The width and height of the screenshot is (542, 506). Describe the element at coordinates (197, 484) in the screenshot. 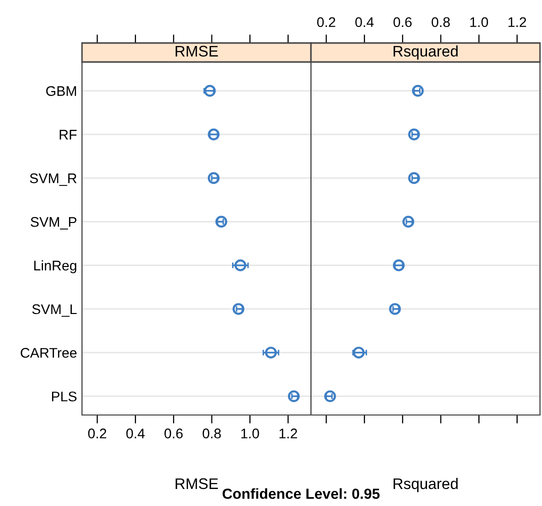

I see `x-axis-title: RMSE` at that location.